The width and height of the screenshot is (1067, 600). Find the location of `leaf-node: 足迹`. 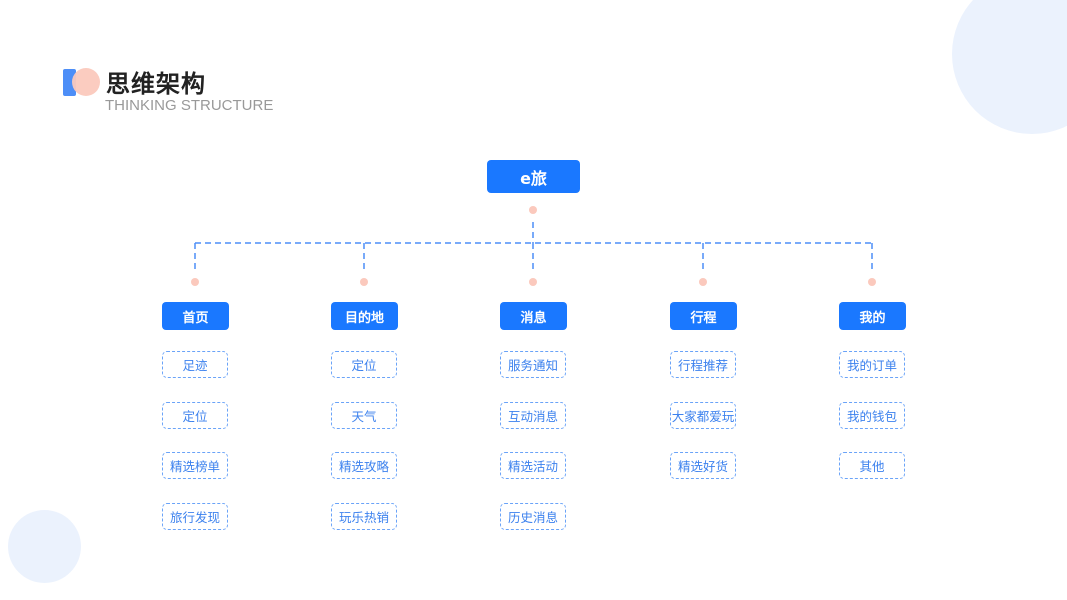

leaf-node: 足迹 is located at coordinates (195, 364).